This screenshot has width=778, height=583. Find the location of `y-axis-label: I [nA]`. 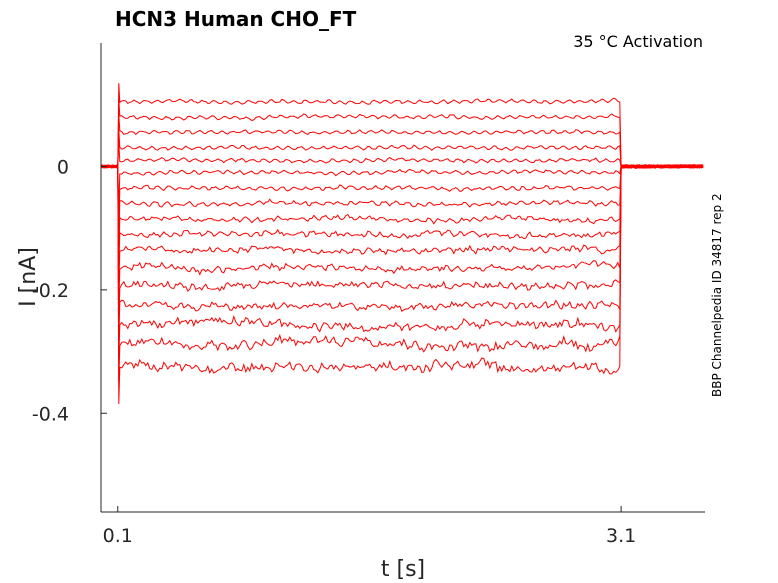

y-axis-label: I [nA] is located at coordinates (28, 277).